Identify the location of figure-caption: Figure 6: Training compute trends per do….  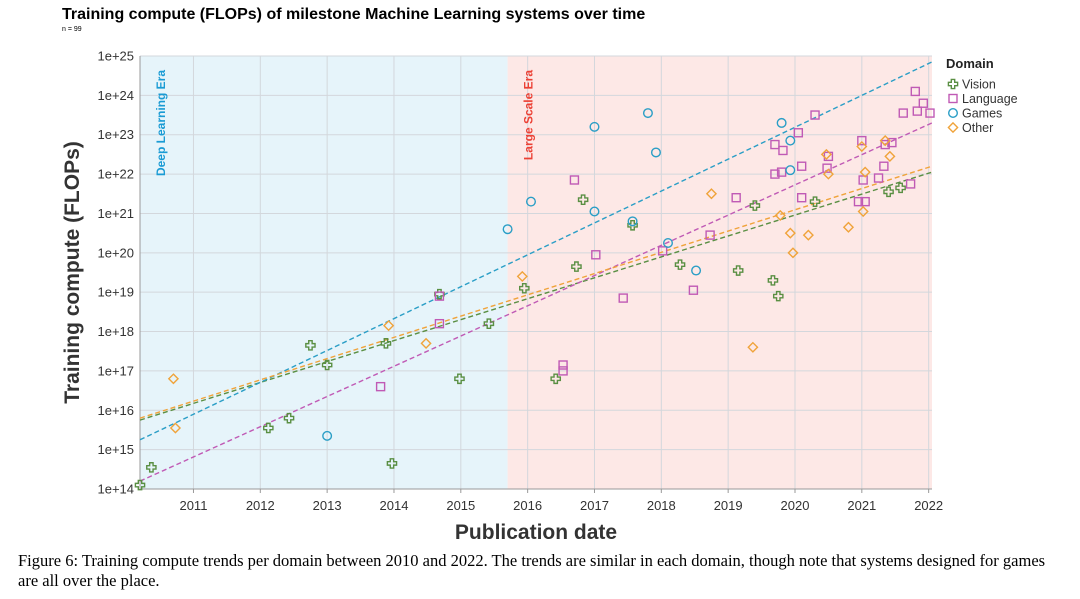
(532, 570).